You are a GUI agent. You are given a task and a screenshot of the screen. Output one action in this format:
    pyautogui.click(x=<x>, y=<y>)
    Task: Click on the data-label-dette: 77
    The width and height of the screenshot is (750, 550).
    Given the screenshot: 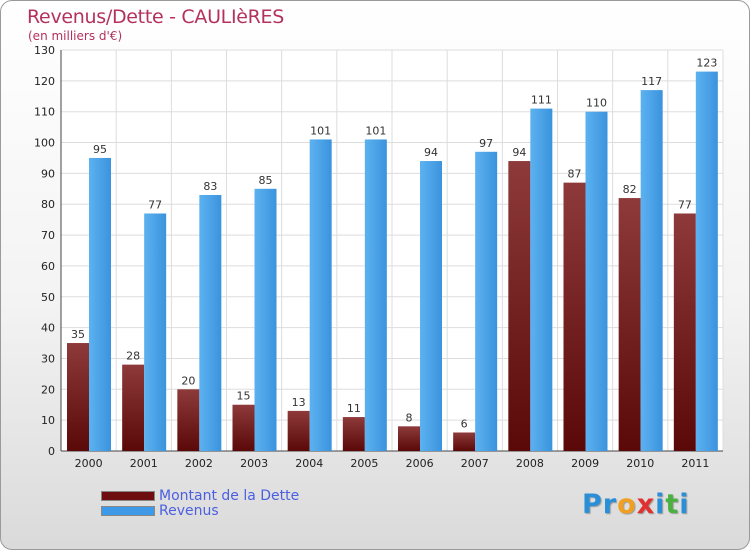 What is the action you would take?
    pyautogui.click(x=685, y=204)
    